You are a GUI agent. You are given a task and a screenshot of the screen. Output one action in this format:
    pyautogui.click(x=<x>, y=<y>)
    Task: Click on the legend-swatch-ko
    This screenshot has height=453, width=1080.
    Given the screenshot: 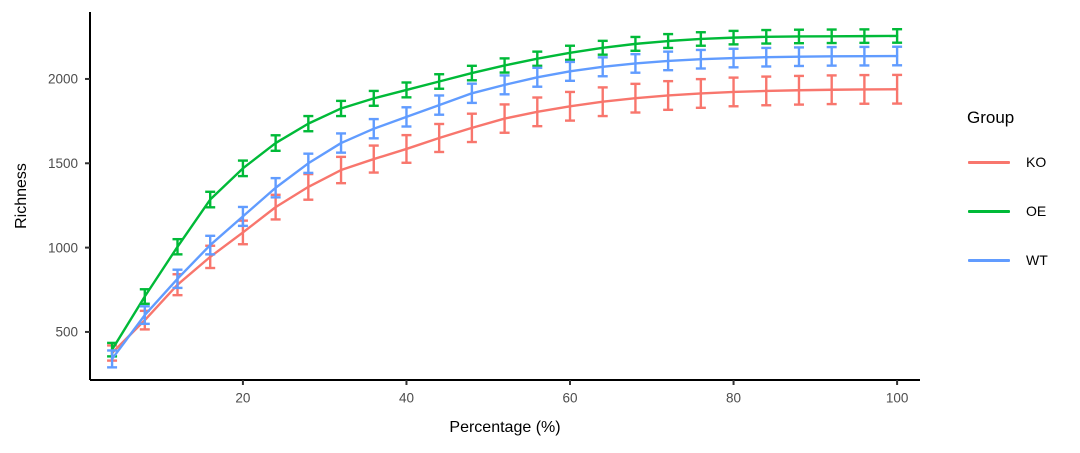 What is the action you would take?
    pyautogui.click(x=989, y=162)
    